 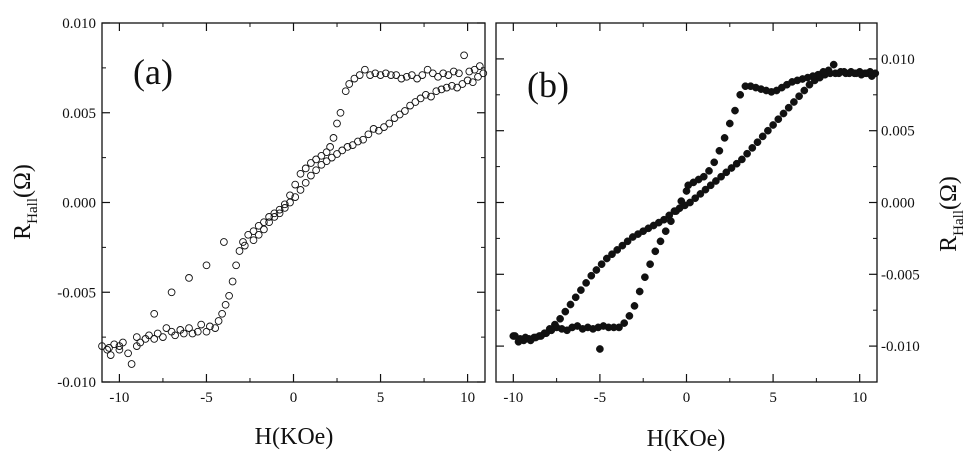 What do you see at coordinates (33, 211) in the screenshot?
I see `panel-a-y-axis-title-sub: Hall` at bounding box center [33, 211].